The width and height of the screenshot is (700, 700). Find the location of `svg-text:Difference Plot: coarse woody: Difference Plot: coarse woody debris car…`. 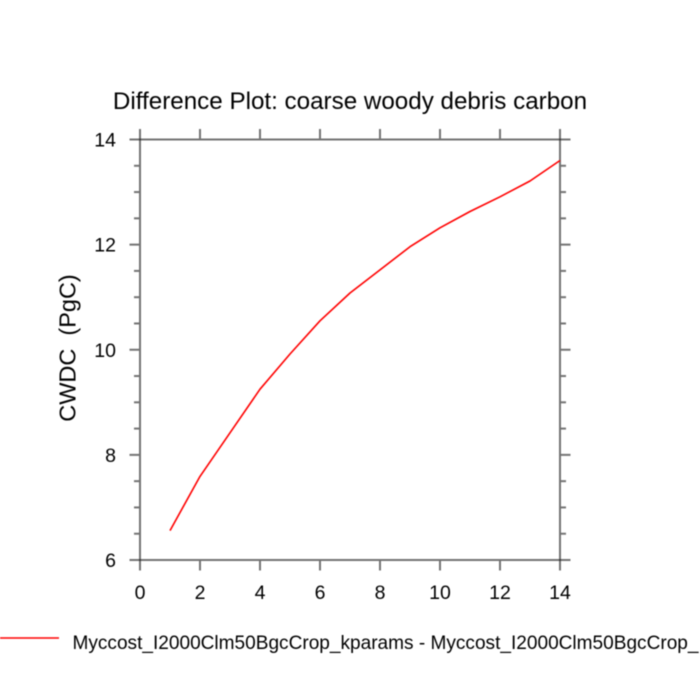

svg-text:Difference Plot: coarse woody: Difference Plot: coarse woody debris car… is located at coordinates (350, 101).